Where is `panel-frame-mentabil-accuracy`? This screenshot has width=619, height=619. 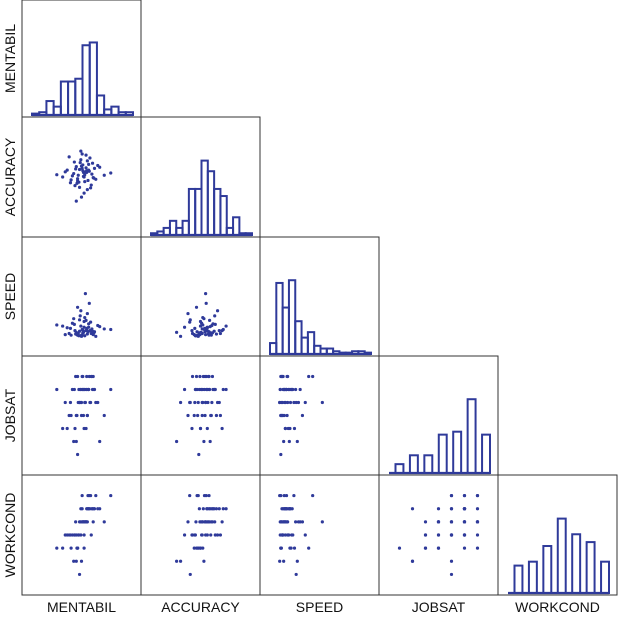 panel-frame-mentabil-accuracy is located at coordinates (81, 177).